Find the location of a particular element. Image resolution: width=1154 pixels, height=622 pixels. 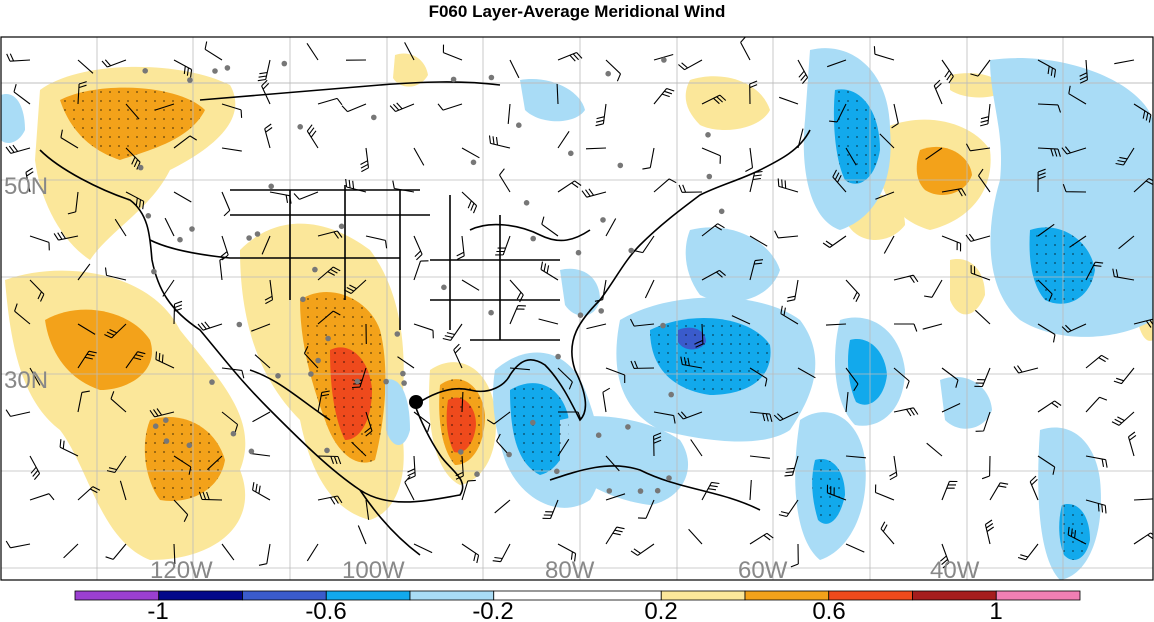

positive-region-atlantic-ne-core is located at coordinates (944, 170).